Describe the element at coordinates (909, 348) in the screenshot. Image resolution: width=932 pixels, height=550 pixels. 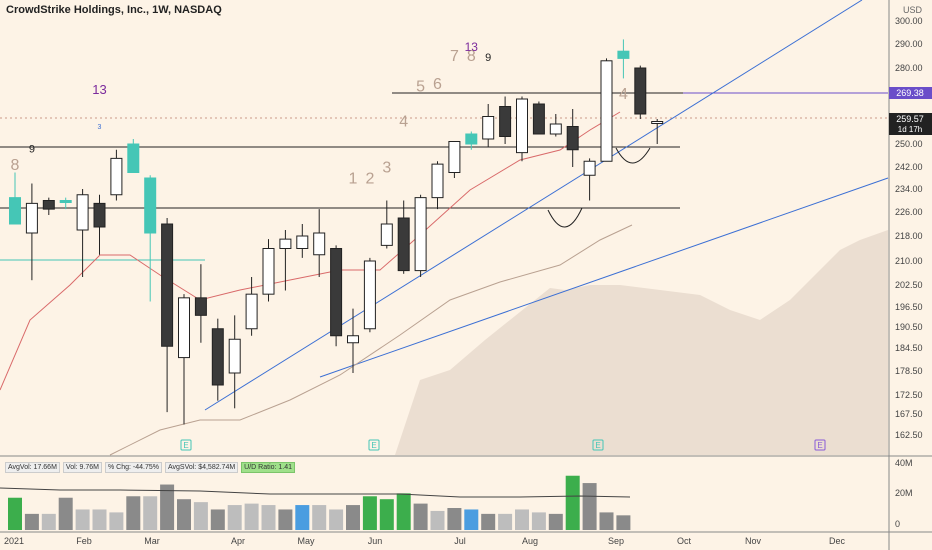
I see `price-tick-label: 184.50` at that location.